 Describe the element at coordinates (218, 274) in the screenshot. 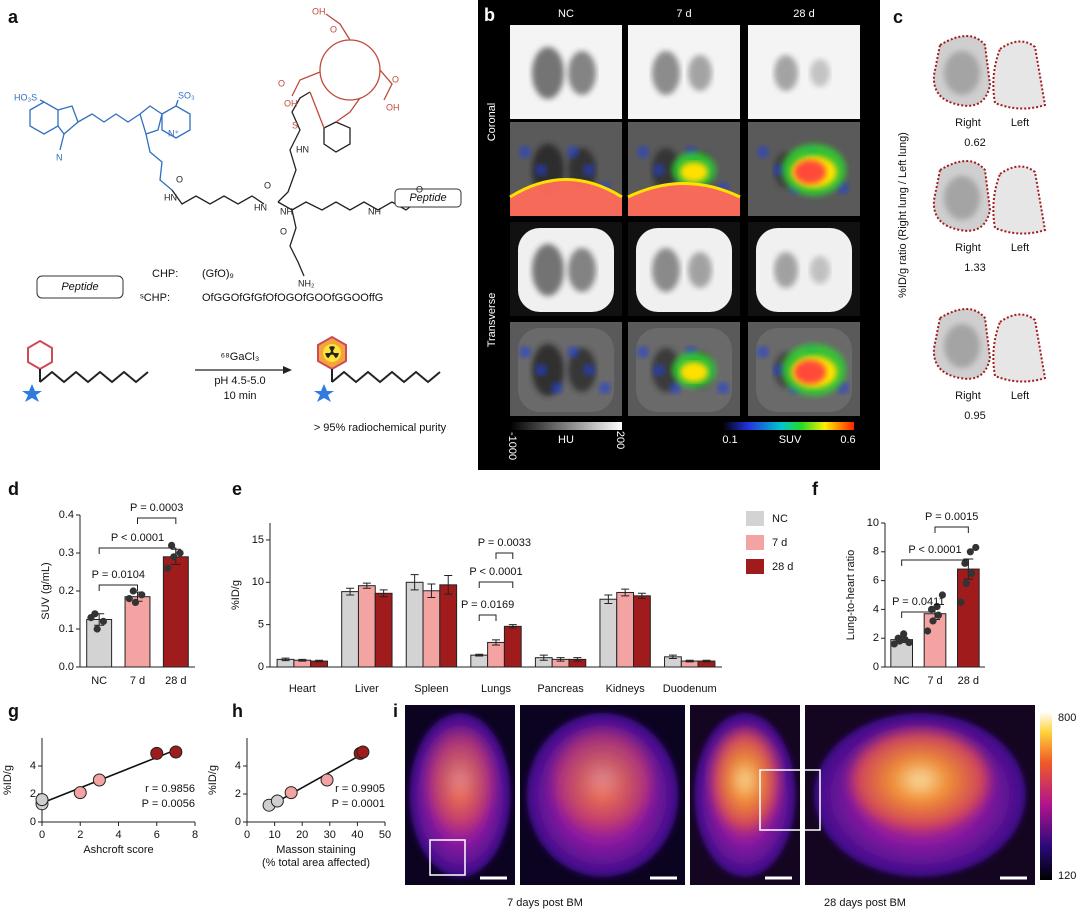

I see `sequence: (GfO)₉` at that location.